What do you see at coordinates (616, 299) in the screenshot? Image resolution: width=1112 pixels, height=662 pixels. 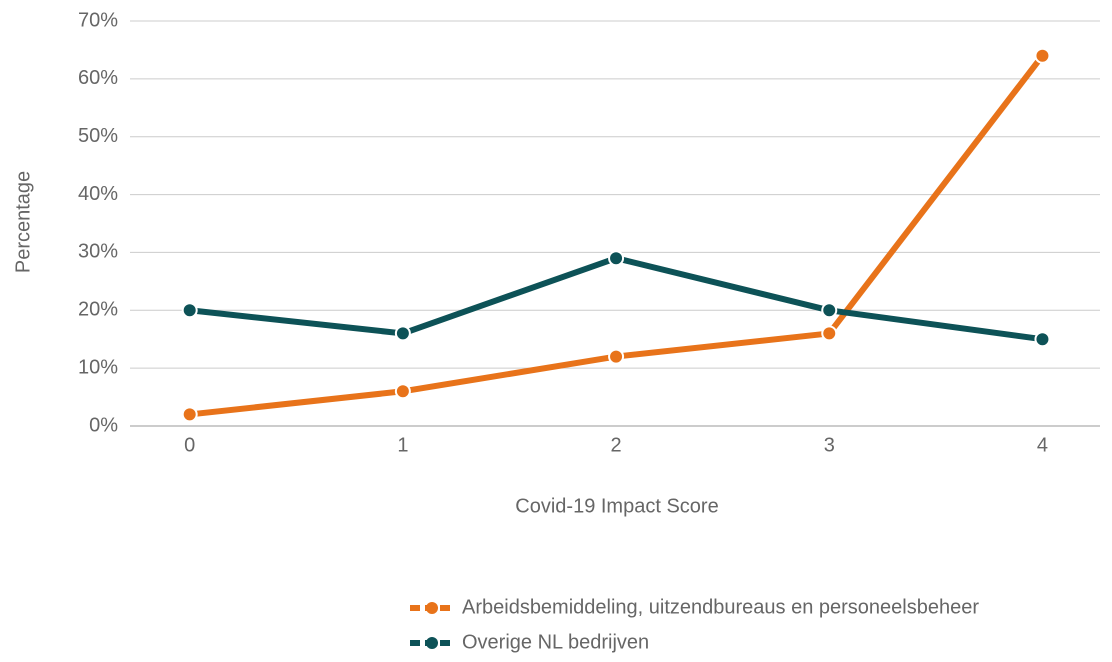 I see `series-line` at bounding box center [616, 299].